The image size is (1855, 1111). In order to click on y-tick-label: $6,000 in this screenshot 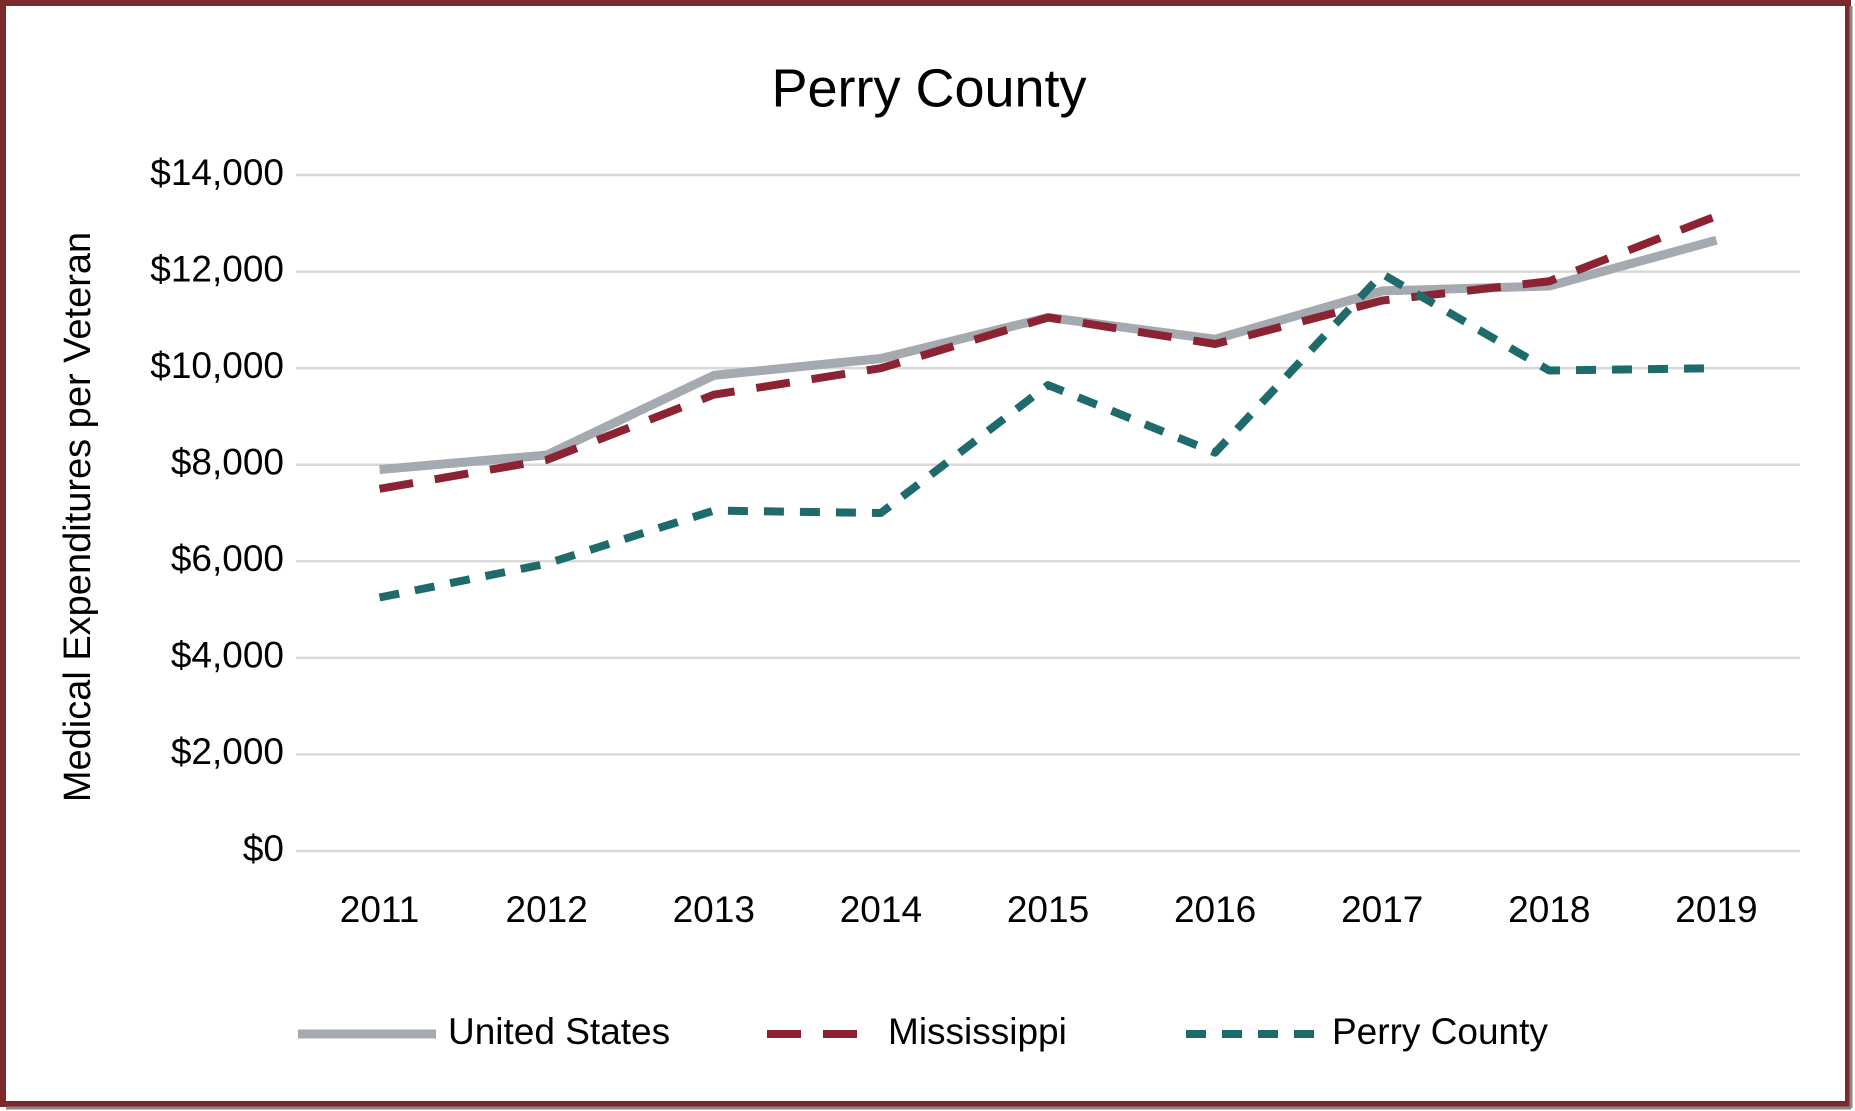, I will do `click(227, 558)`.